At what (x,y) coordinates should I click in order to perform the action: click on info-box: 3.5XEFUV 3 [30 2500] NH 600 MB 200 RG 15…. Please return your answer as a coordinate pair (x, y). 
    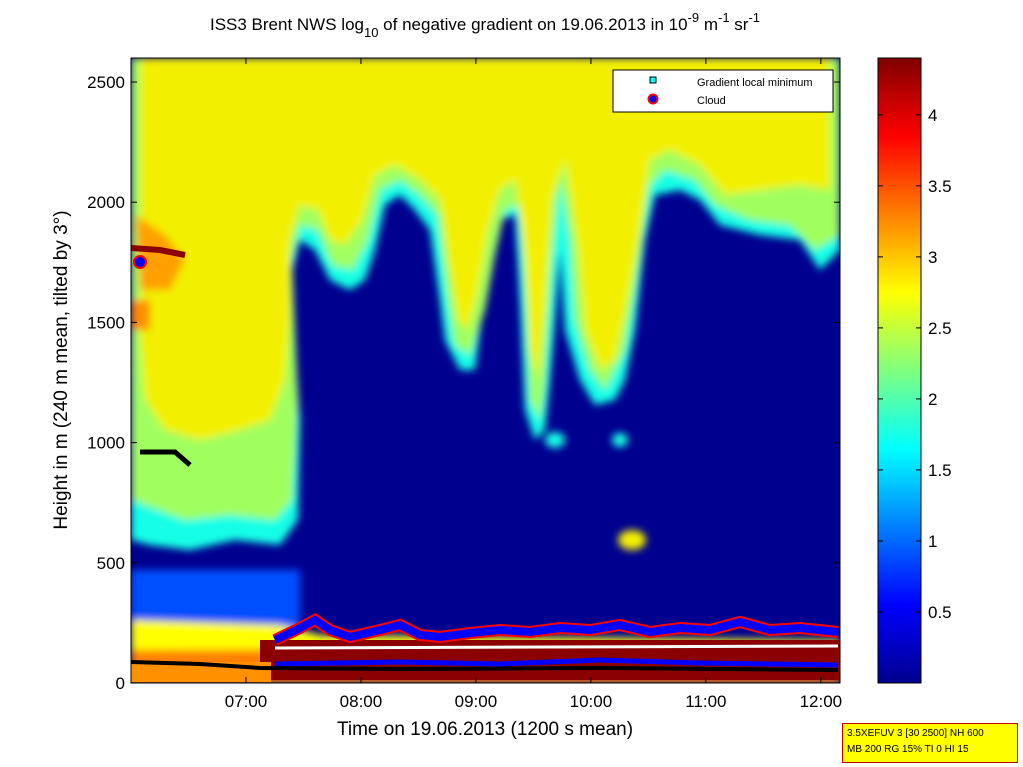
    Looking at the image, I should click on (930, 743).